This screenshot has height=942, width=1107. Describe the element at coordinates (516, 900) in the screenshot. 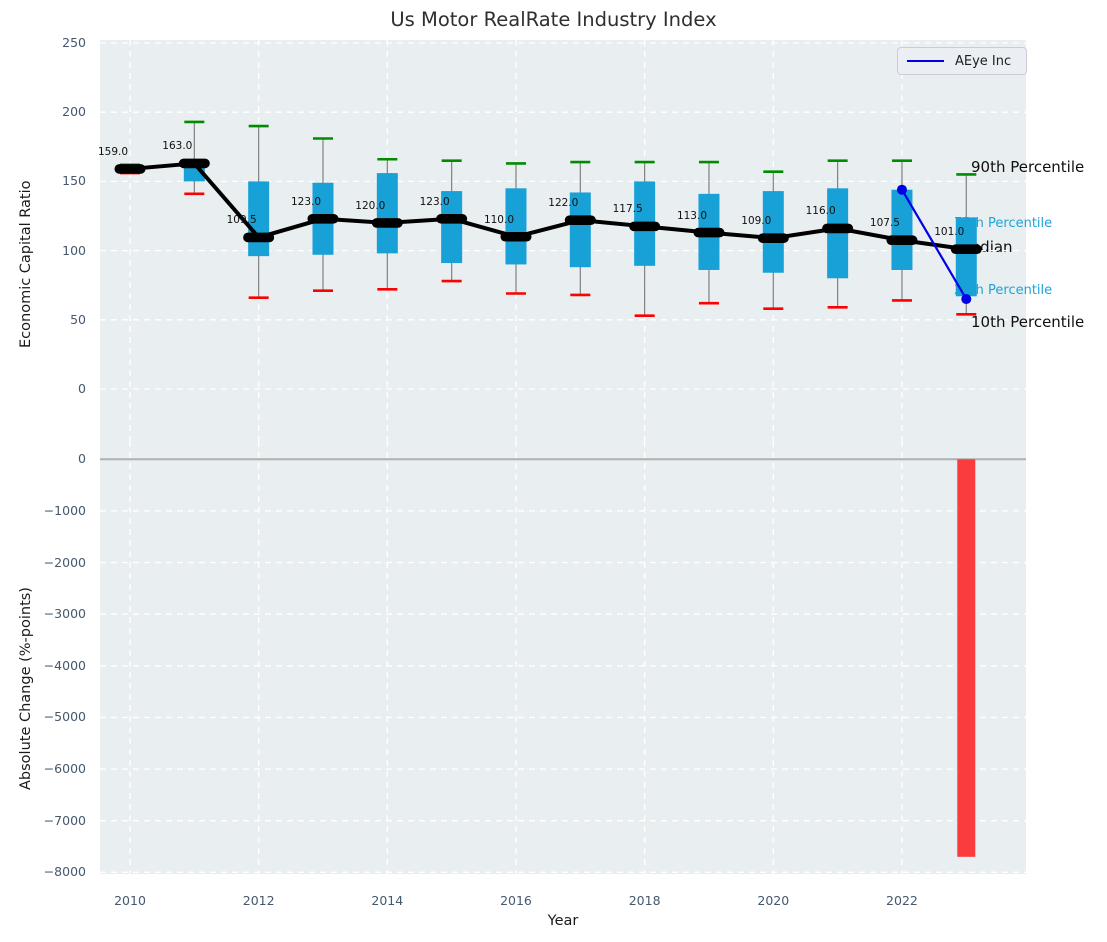

I see `x-tick-label: 2016` at that location.